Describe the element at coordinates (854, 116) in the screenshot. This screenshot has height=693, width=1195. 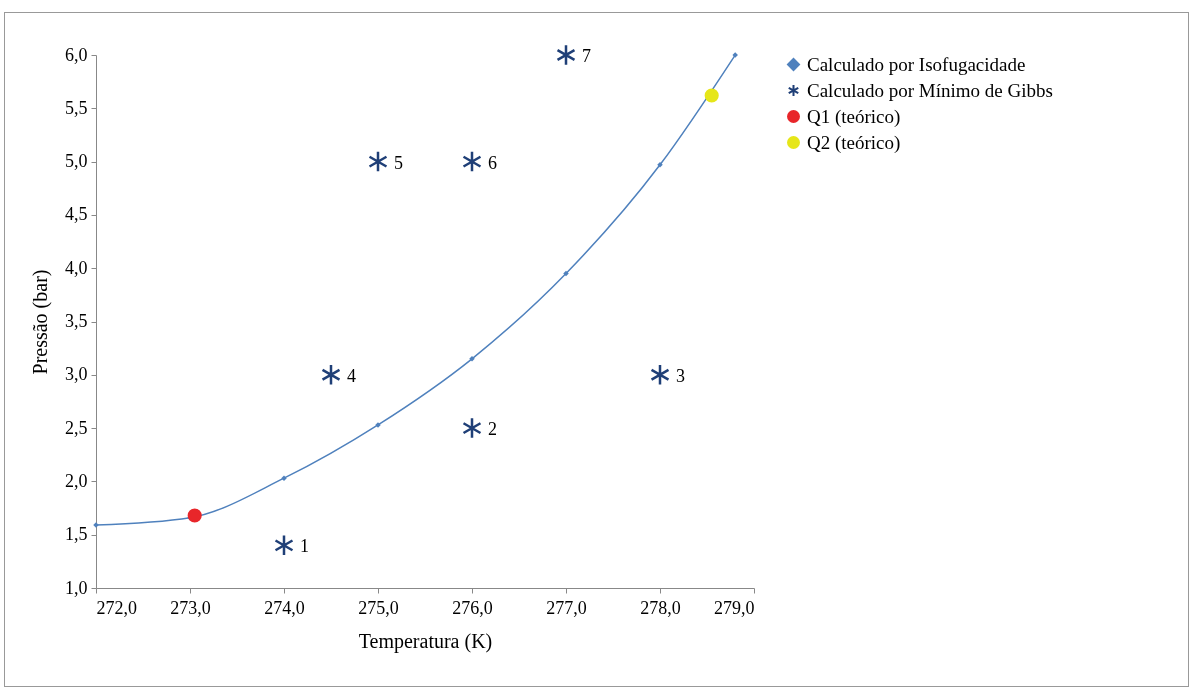
I see `legend-label: Q1 (teórico)` at that location.